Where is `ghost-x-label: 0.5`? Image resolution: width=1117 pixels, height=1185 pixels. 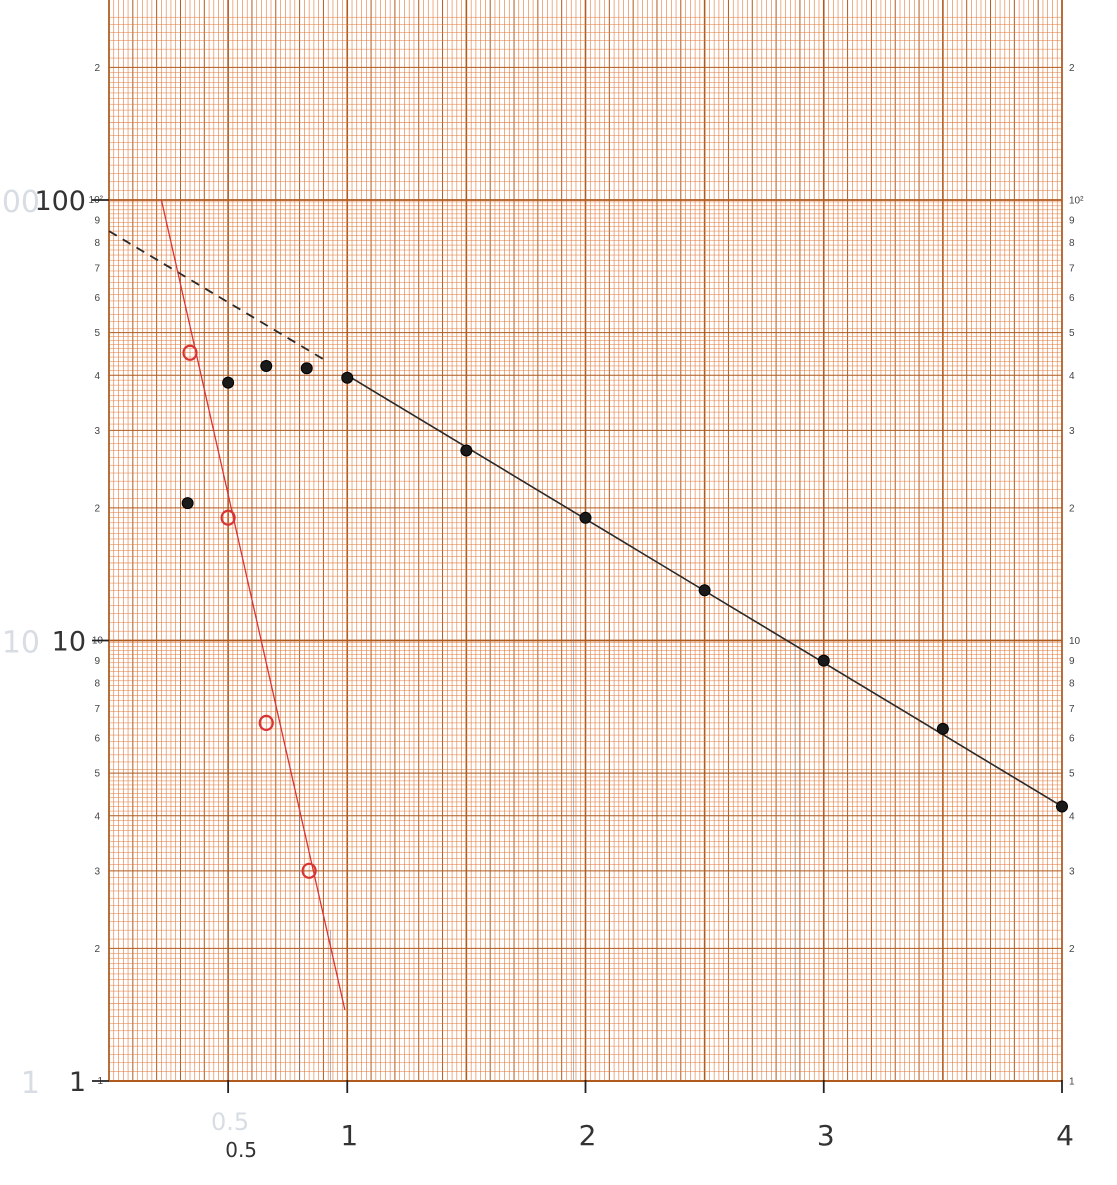
ghost-x-label: 0.5 is located at coordinates (230, 1122).